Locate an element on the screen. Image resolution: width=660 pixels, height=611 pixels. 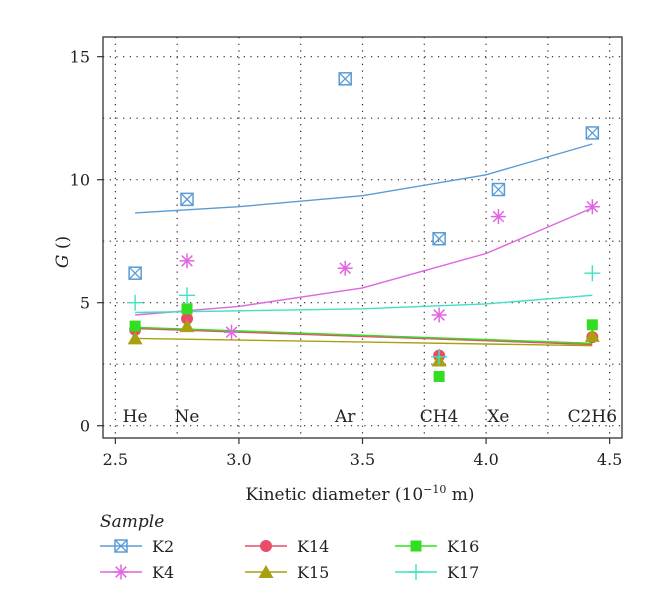
legend-item-k15: K15 is located at coordinates (287, 572).